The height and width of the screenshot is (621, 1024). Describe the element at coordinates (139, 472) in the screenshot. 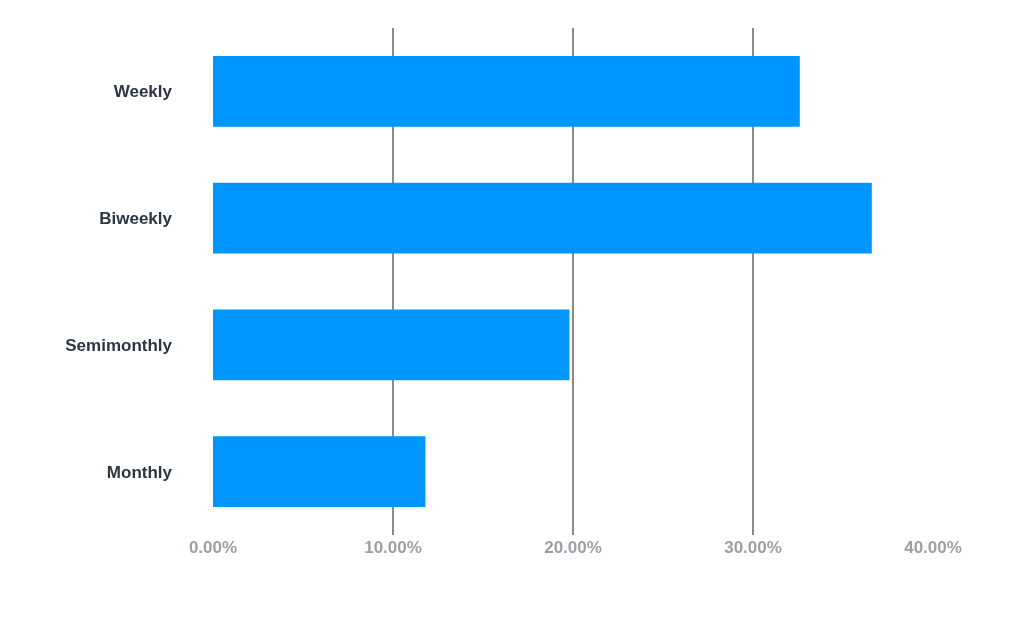

I see `y-tick-label: Monthly` at that location.